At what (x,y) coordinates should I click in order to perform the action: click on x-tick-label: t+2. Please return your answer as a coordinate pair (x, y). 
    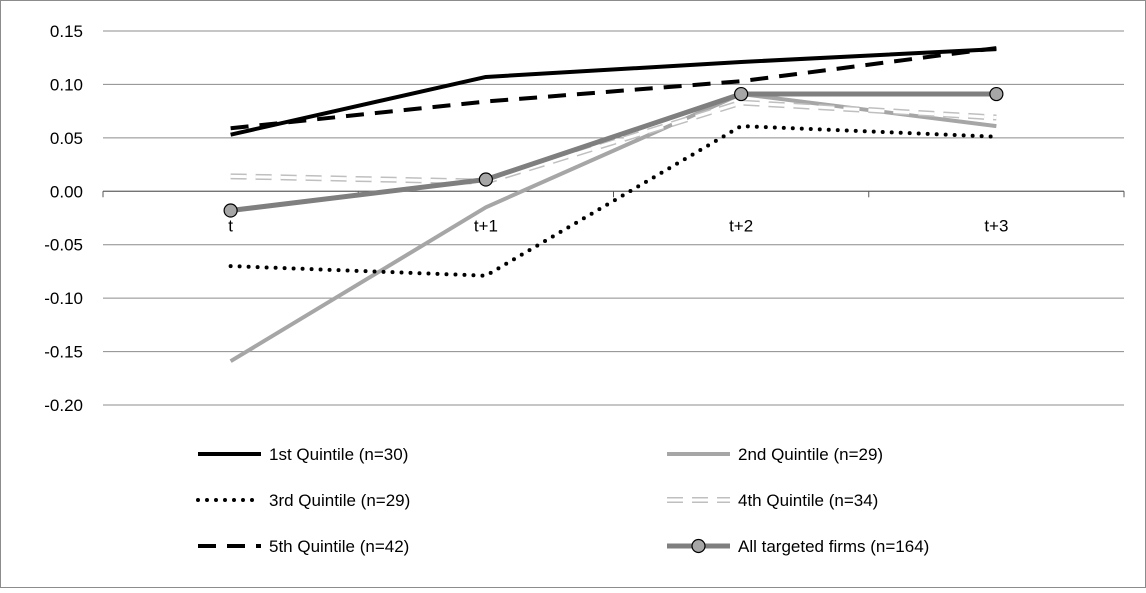
    Looking at the image, I should click on (741, 225).